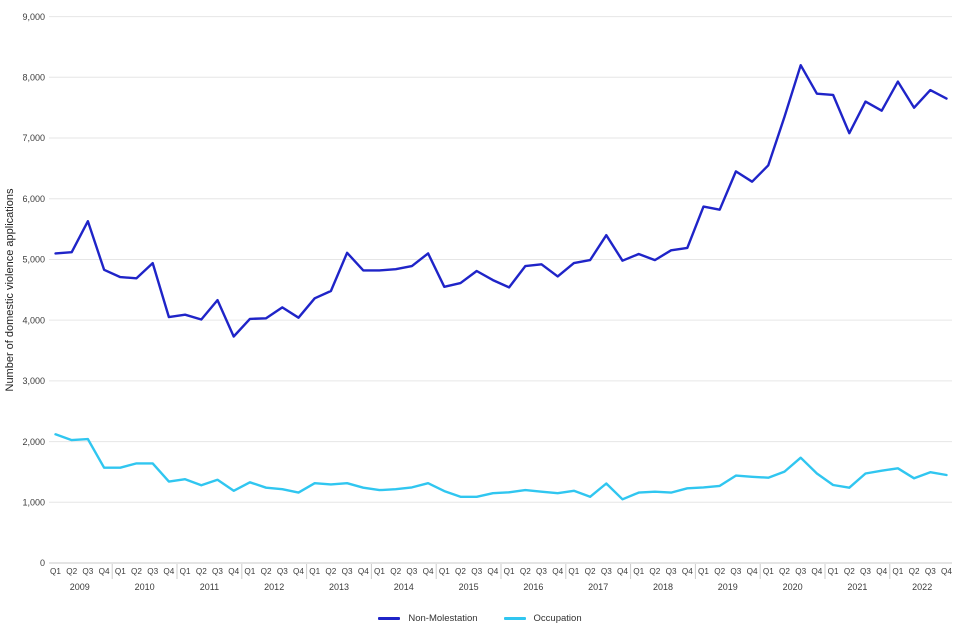 This screenshot has height=640, width=960. Describe the element at coordinates (33, 78) in the screenshot. I see `y-tick-label: 8,000` at that location.